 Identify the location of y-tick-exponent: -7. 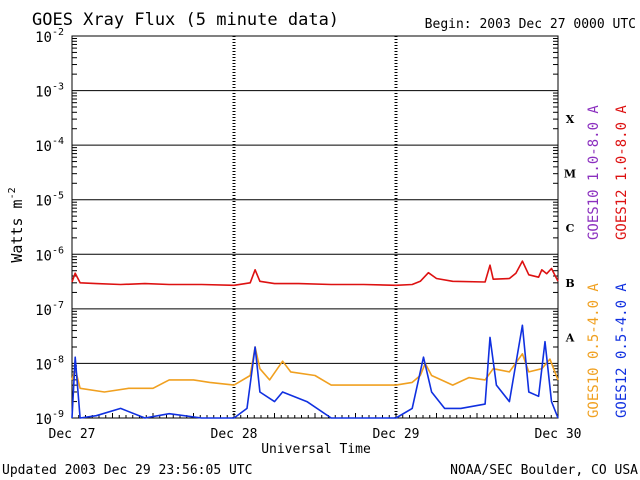
(58, 305).